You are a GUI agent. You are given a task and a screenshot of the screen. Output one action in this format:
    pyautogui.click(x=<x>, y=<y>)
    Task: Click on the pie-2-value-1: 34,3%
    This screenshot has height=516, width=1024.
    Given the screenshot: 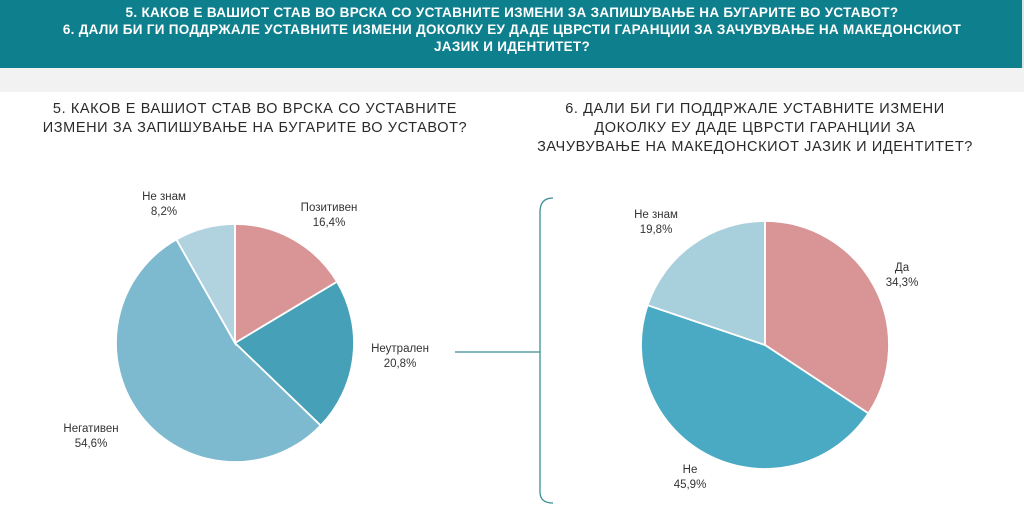 What is the action you would take?
    pyautogui.click(x=902, y=283)
    